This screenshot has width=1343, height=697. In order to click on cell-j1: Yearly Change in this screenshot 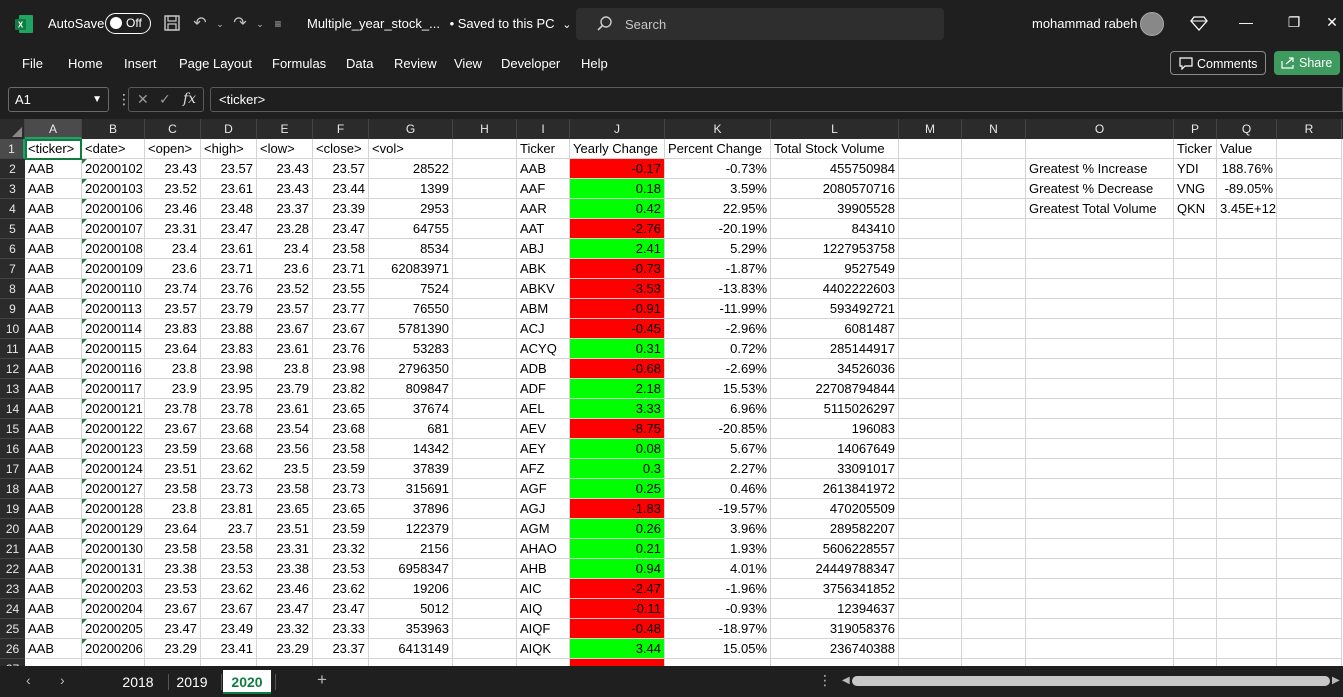, I will do `click(617, 149)`.